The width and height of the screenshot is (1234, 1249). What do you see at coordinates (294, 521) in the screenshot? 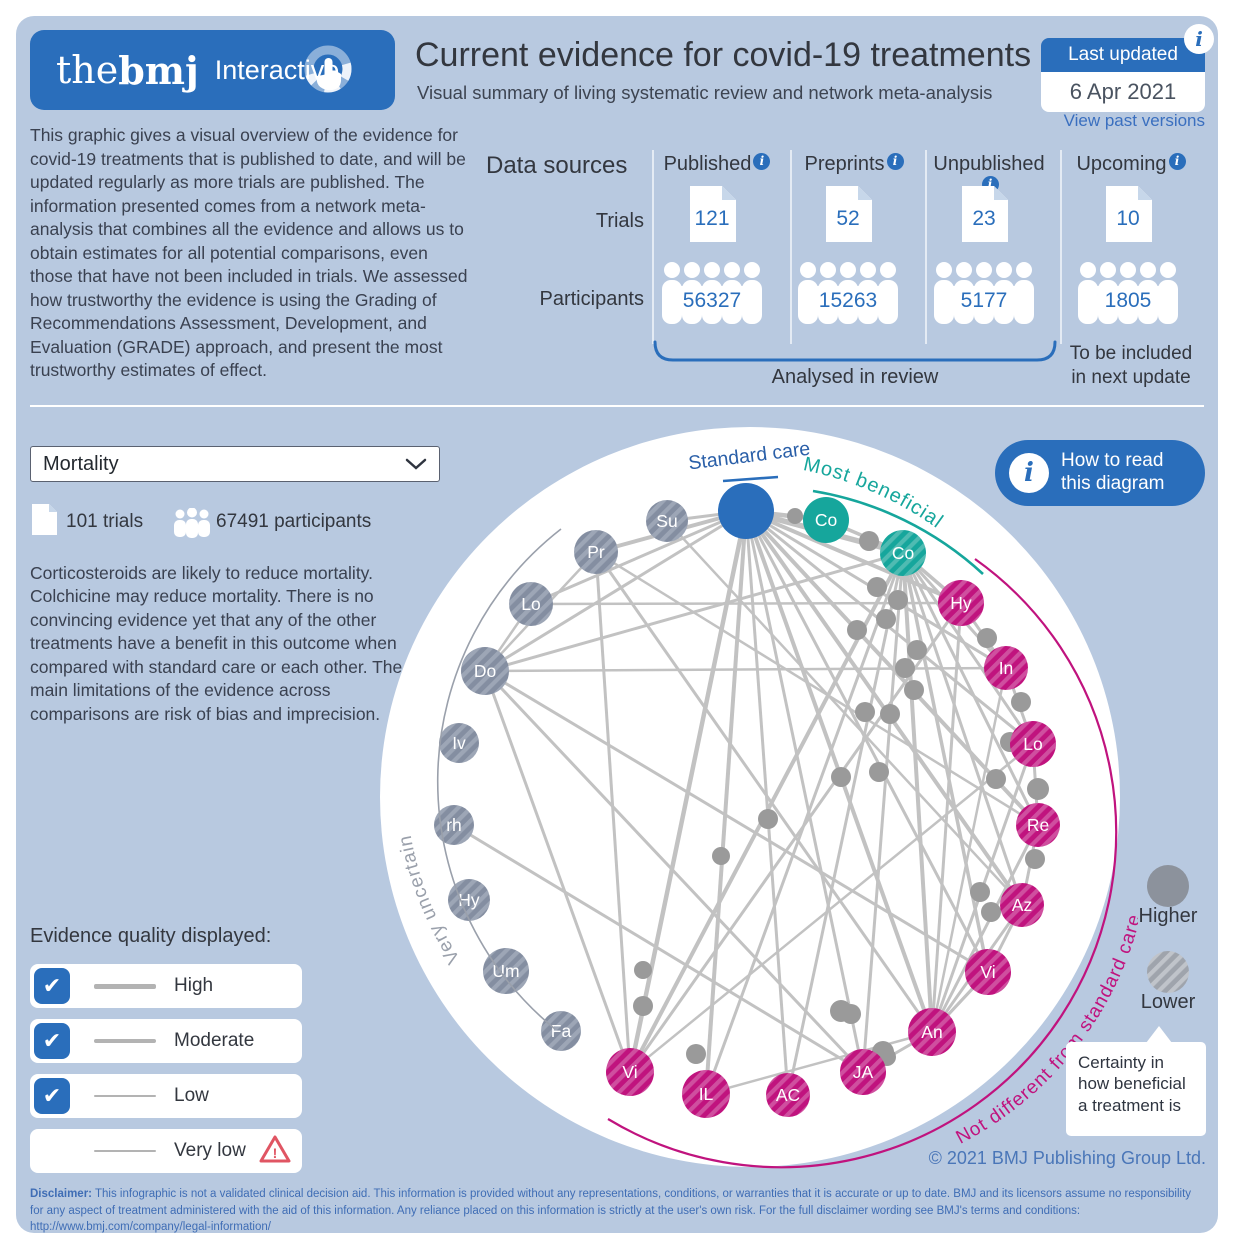
I see `outcome-participants-count: 67491 participants` at bounding box center [294, 521].